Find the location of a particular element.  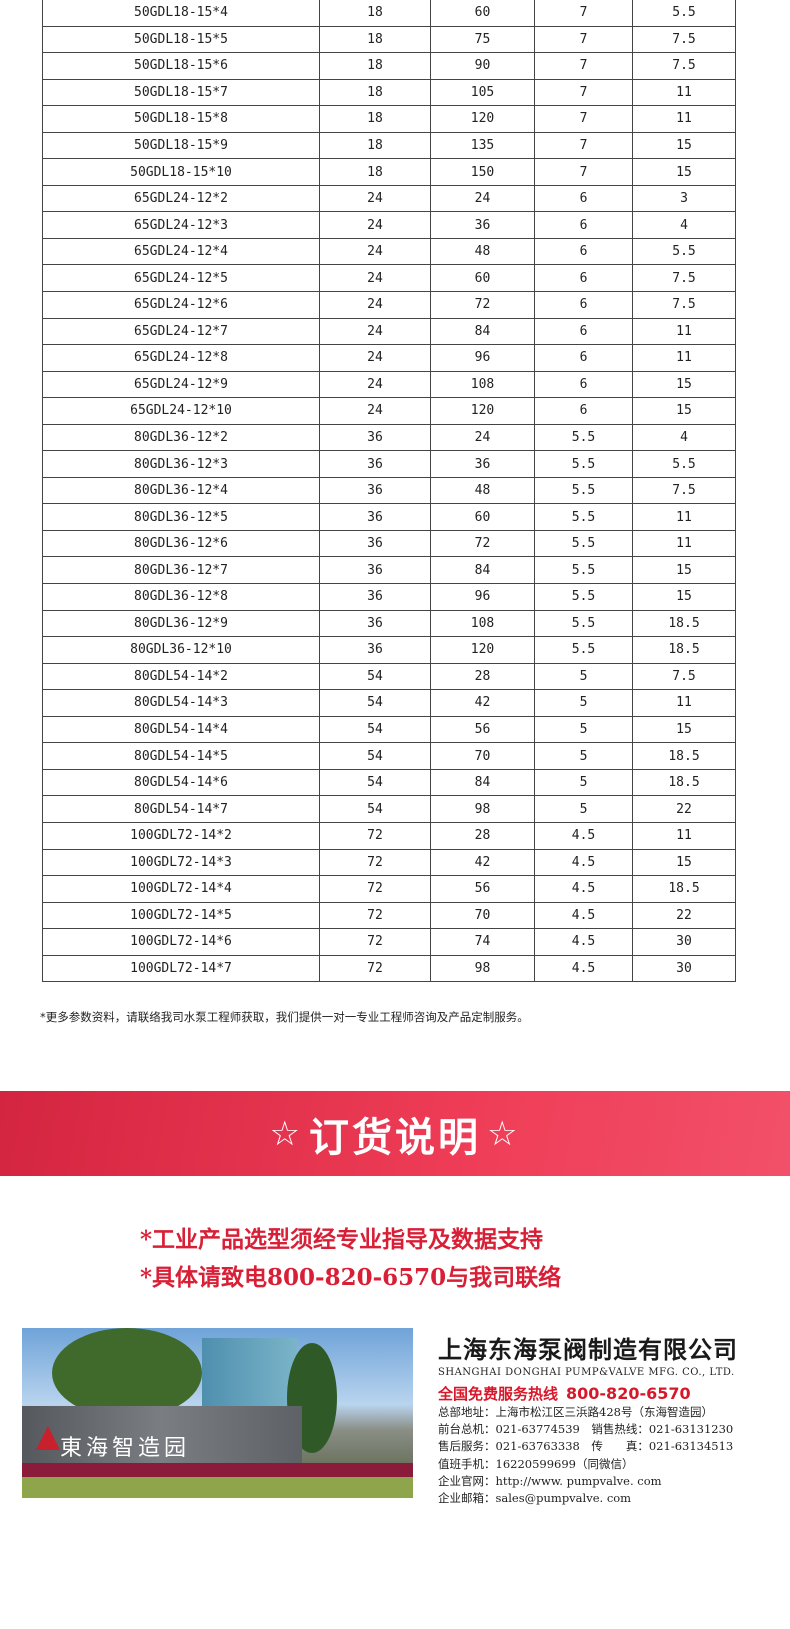

table-row: 80GDL36-12*6 36 72 5.5 11 is located at coordinates (389, 543).